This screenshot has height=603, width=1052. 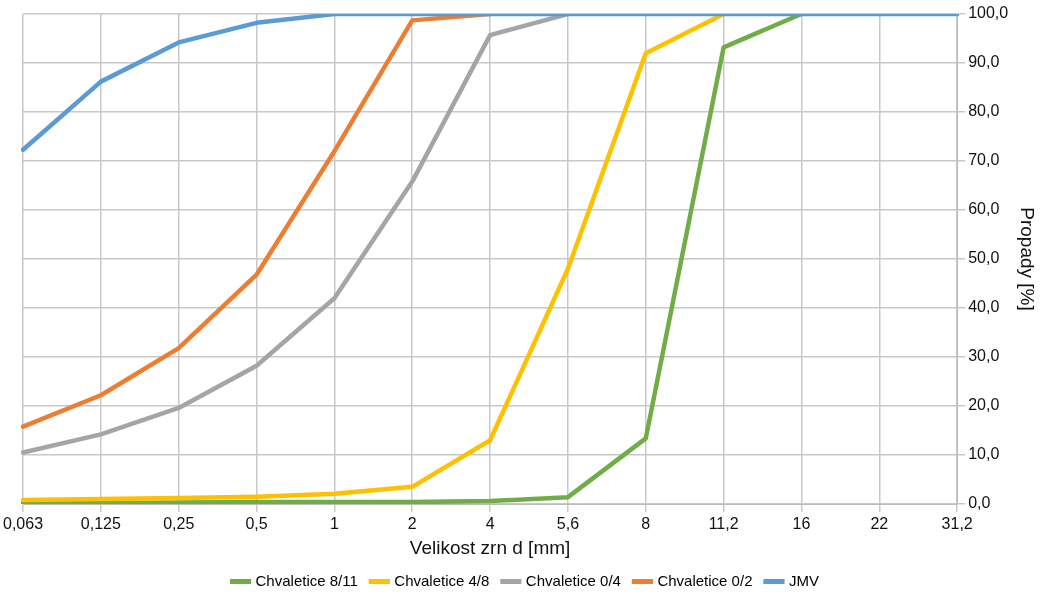 I want to click on legend-label: Chvaletice 0/2, so click(x=705, y=580).